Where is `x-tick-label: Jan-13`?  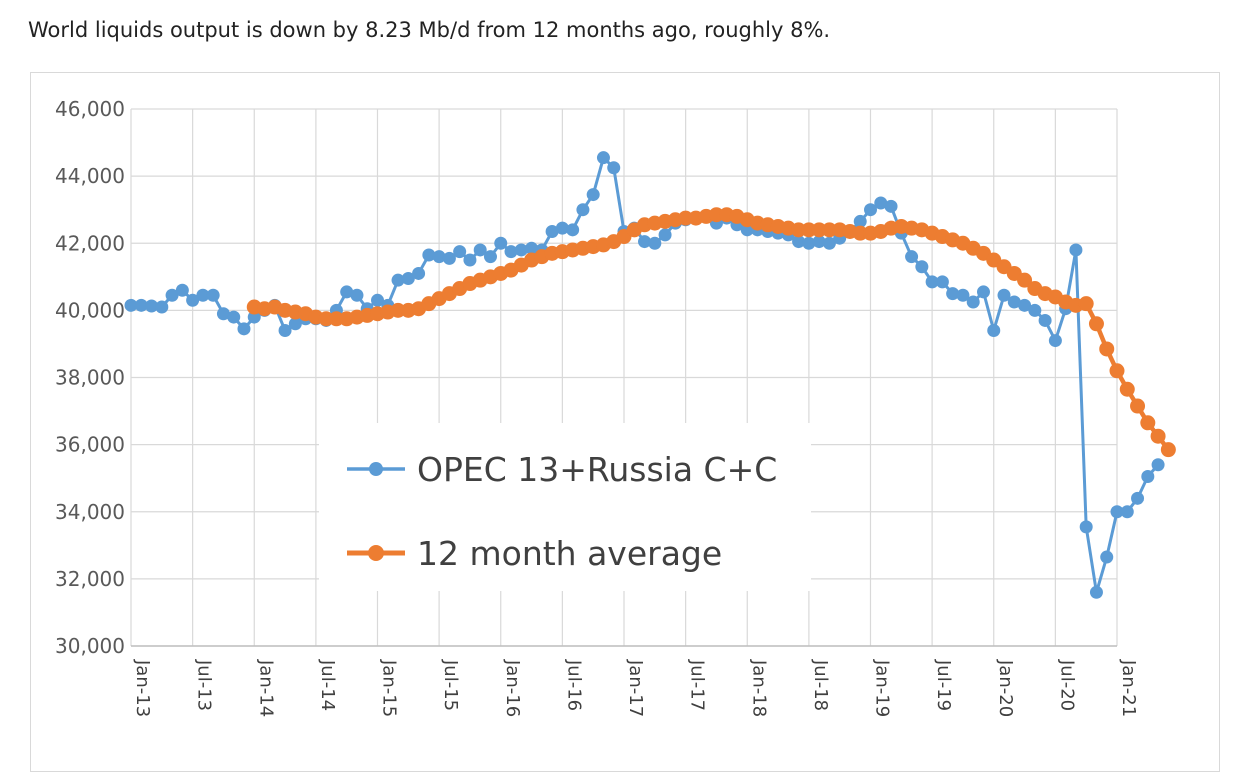
x-tick-label: Jan-13 is located at coordinates (142, 688).